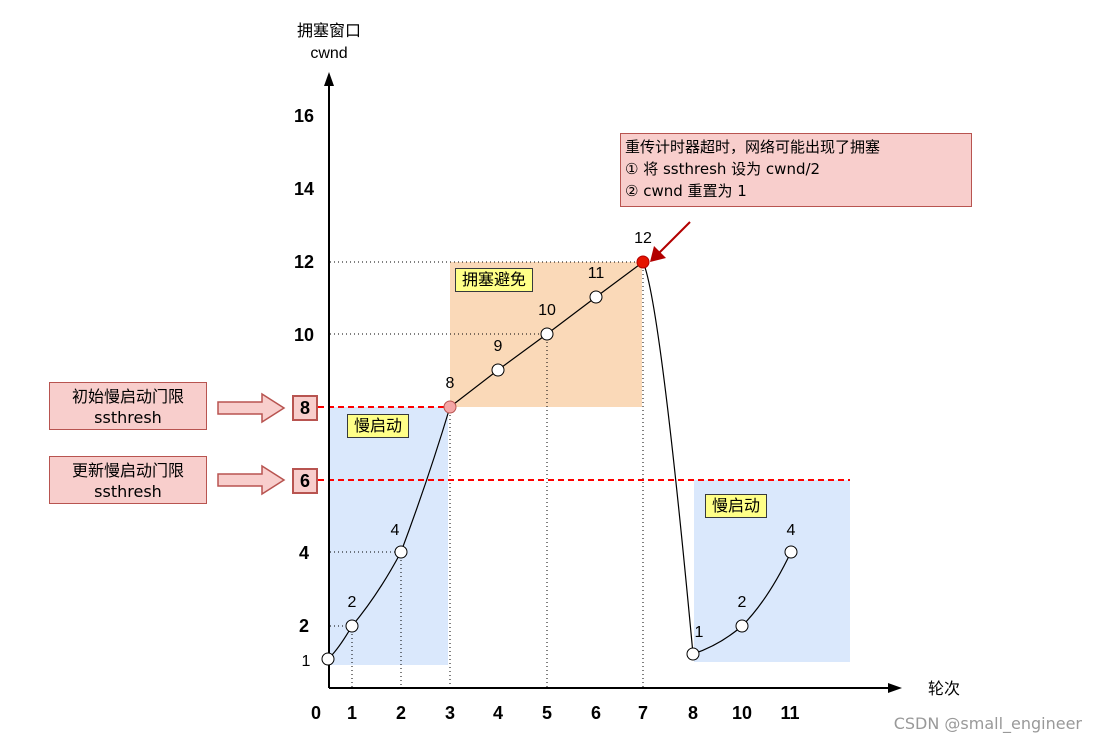 The image size is (1096, 739). I want to click on updated-ssthresh-label: 更新慢启动门限 ssthresh, so click(128, 480).